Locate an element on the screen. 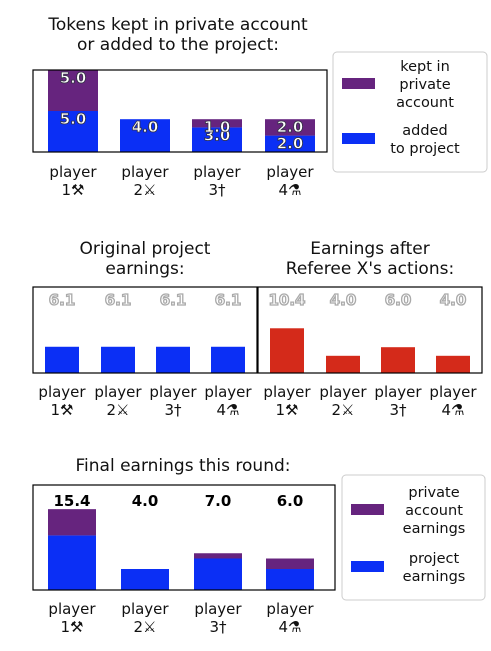 Image resolution: width=491 pixels, height=651 pixels. chart-title: Final earnings this round: is located at coordinates (183, 466).